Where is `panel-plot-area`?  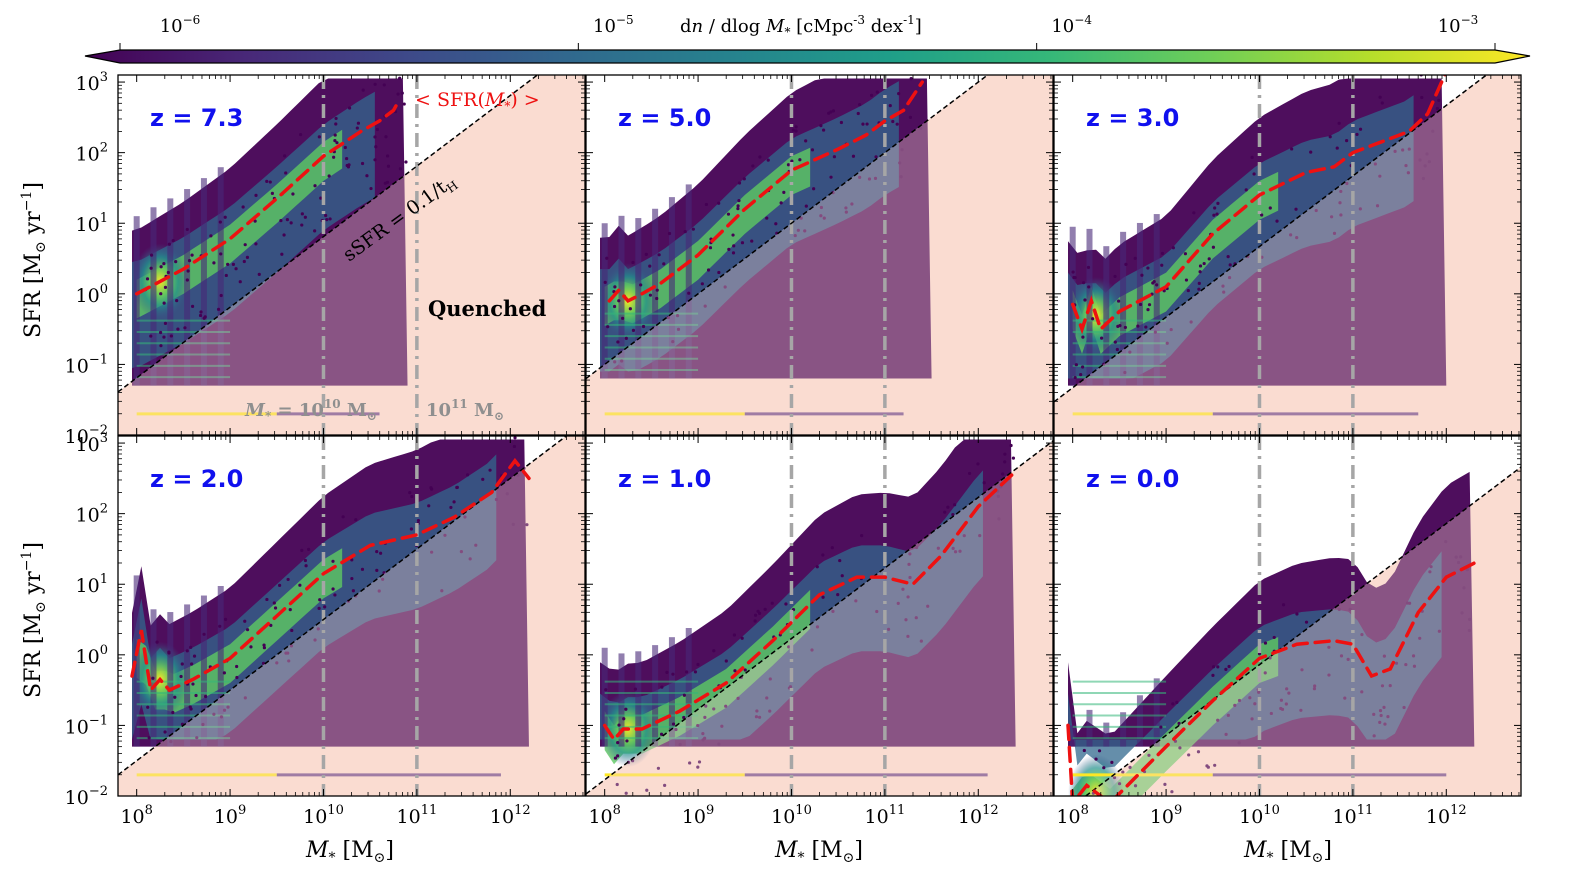
panel-plot-area is located at coordinates (1287, 255).